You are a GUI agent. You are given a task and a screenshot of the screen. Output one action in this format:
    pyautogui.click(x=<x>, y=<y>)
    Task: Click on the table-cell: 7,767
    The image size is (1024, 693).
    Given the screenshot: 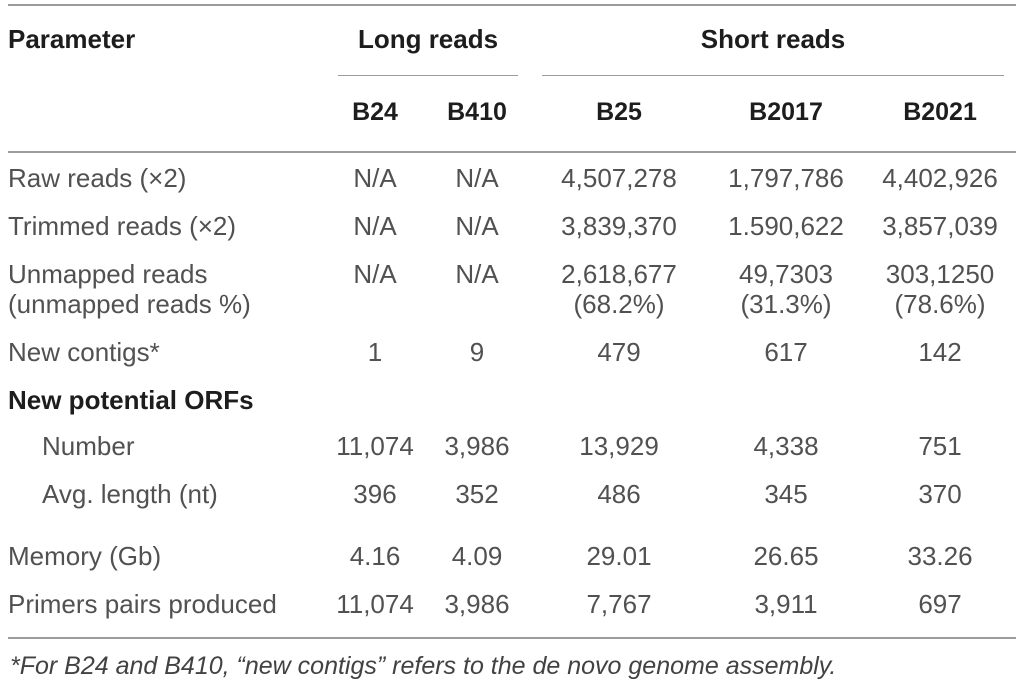 What is the action you would take?
    pyautogui.click(x=619, y=609)
    